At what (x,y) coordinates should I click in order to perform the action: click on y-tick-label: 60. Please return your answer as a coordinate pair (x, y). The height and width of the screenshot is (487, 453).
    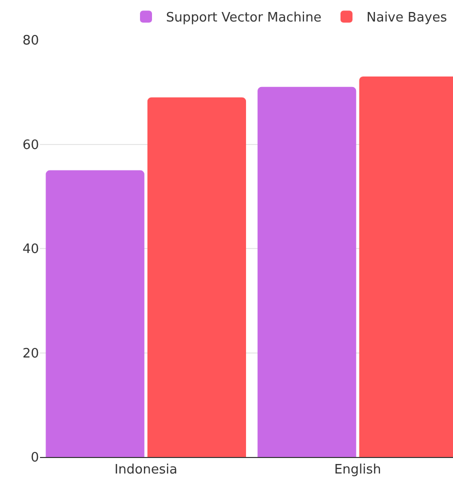
    Looking at the image, I should click on (30, 145).